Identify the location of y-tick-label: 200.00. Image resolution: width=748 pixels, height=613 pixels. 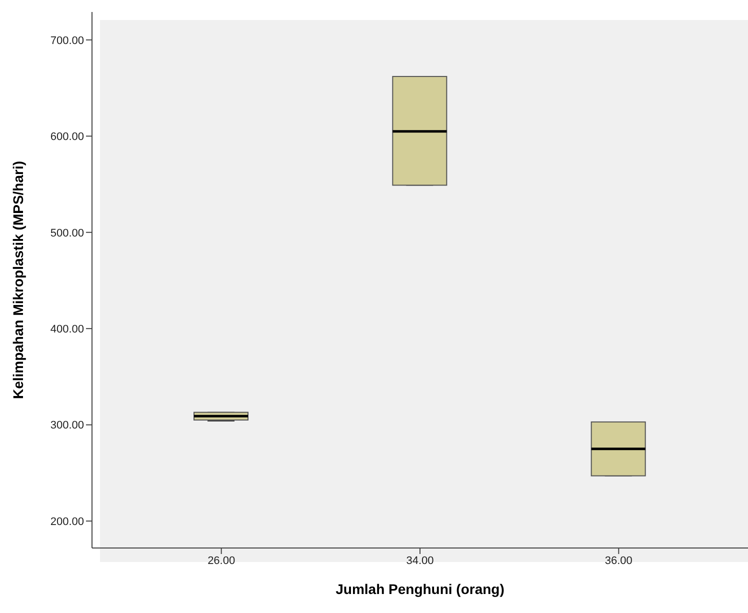
(67, 522).